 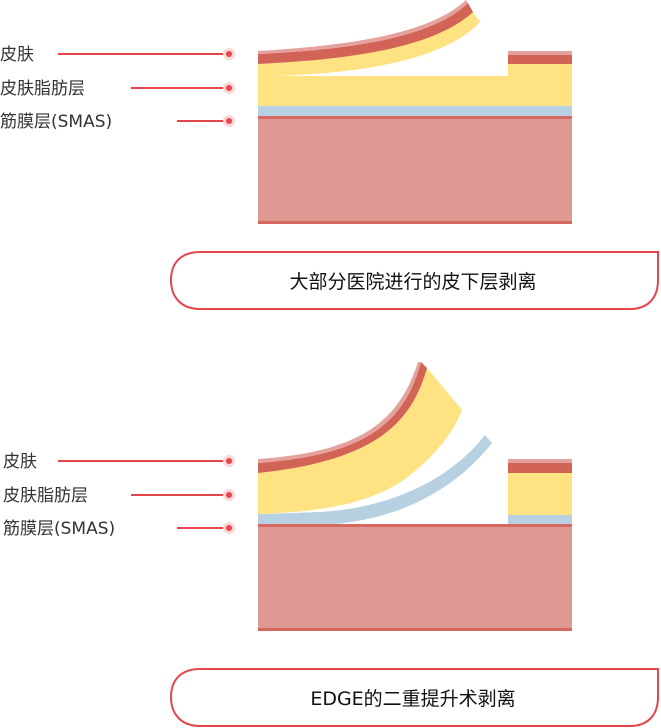 I want to click on labels-1: 皮肤 皮肤脂肪层 筋膜层(SMAS), so click(x=117, y=88).